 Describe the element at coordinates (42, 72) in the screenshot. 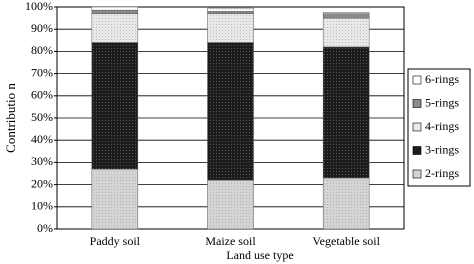

I see `y-tick-label: 70%` at that location.